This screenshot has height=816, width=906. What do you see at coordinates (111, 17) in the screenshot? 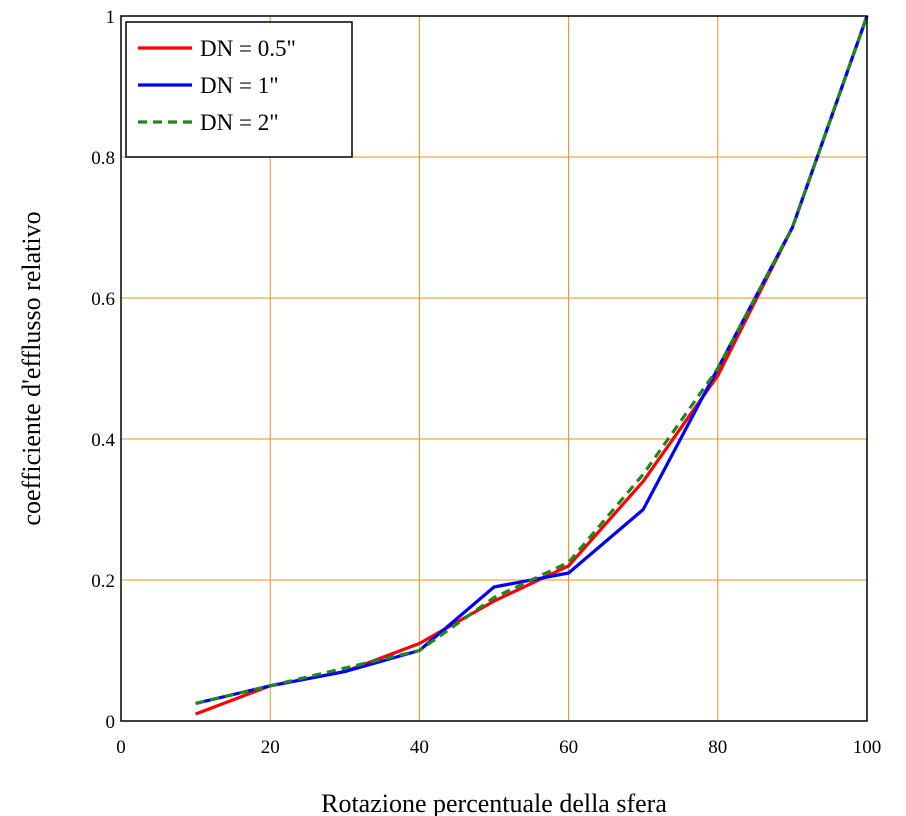
I see `y-tick-label: 1` at bounding box center [111, 17].